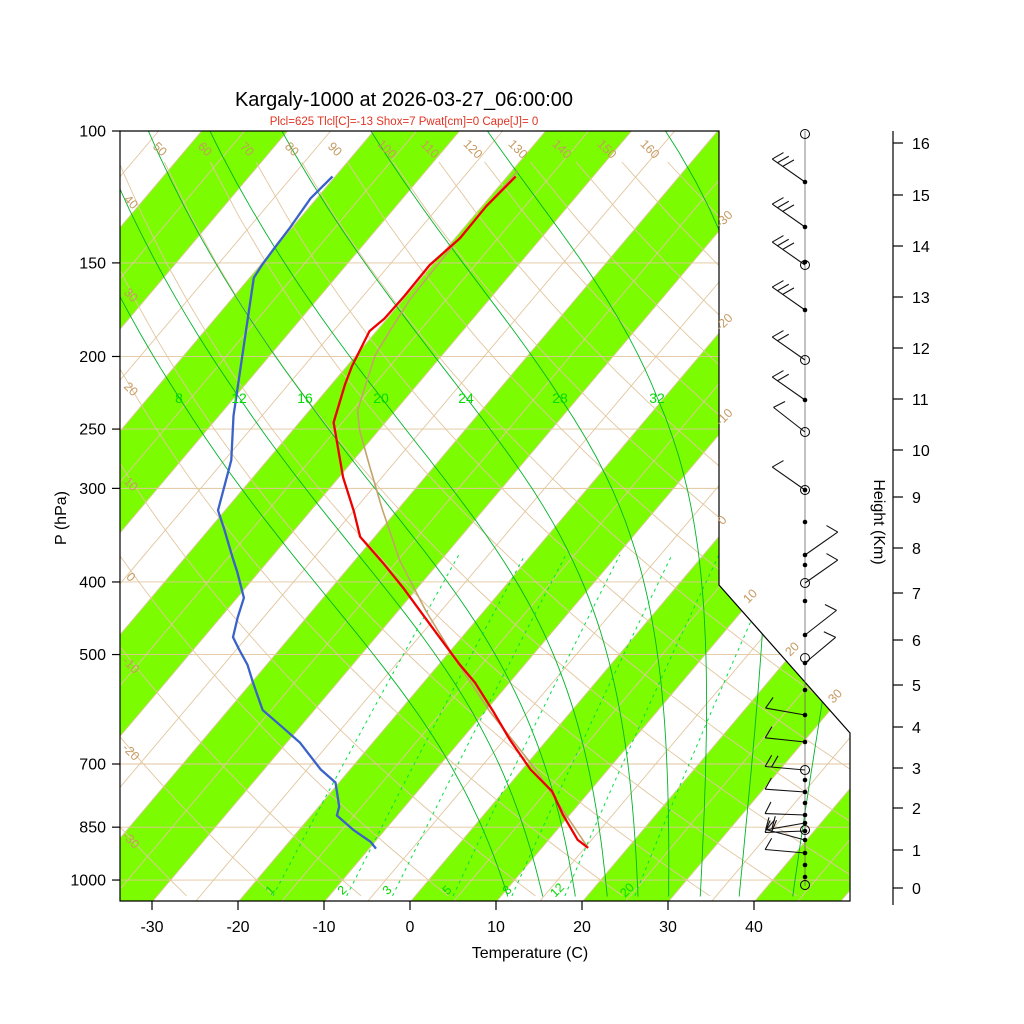 The image size is (1024, 1024). Describe the element at coordinates (131, 389) in the screenshot. I see `dry-adiabat-label: 20` at that location.